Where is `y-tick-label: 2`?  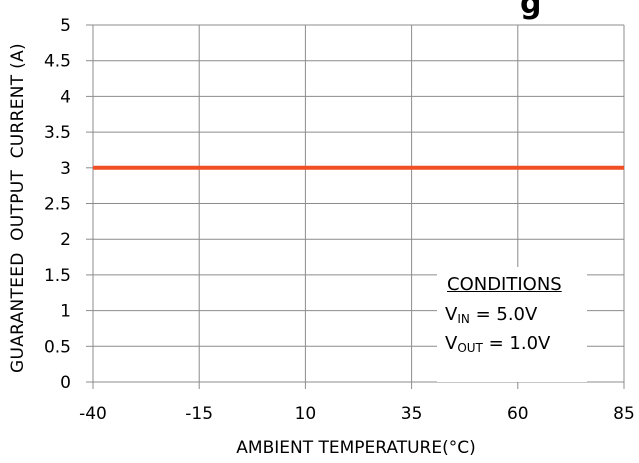 y-tick-label: 2 is located at coordinates (65, 240).